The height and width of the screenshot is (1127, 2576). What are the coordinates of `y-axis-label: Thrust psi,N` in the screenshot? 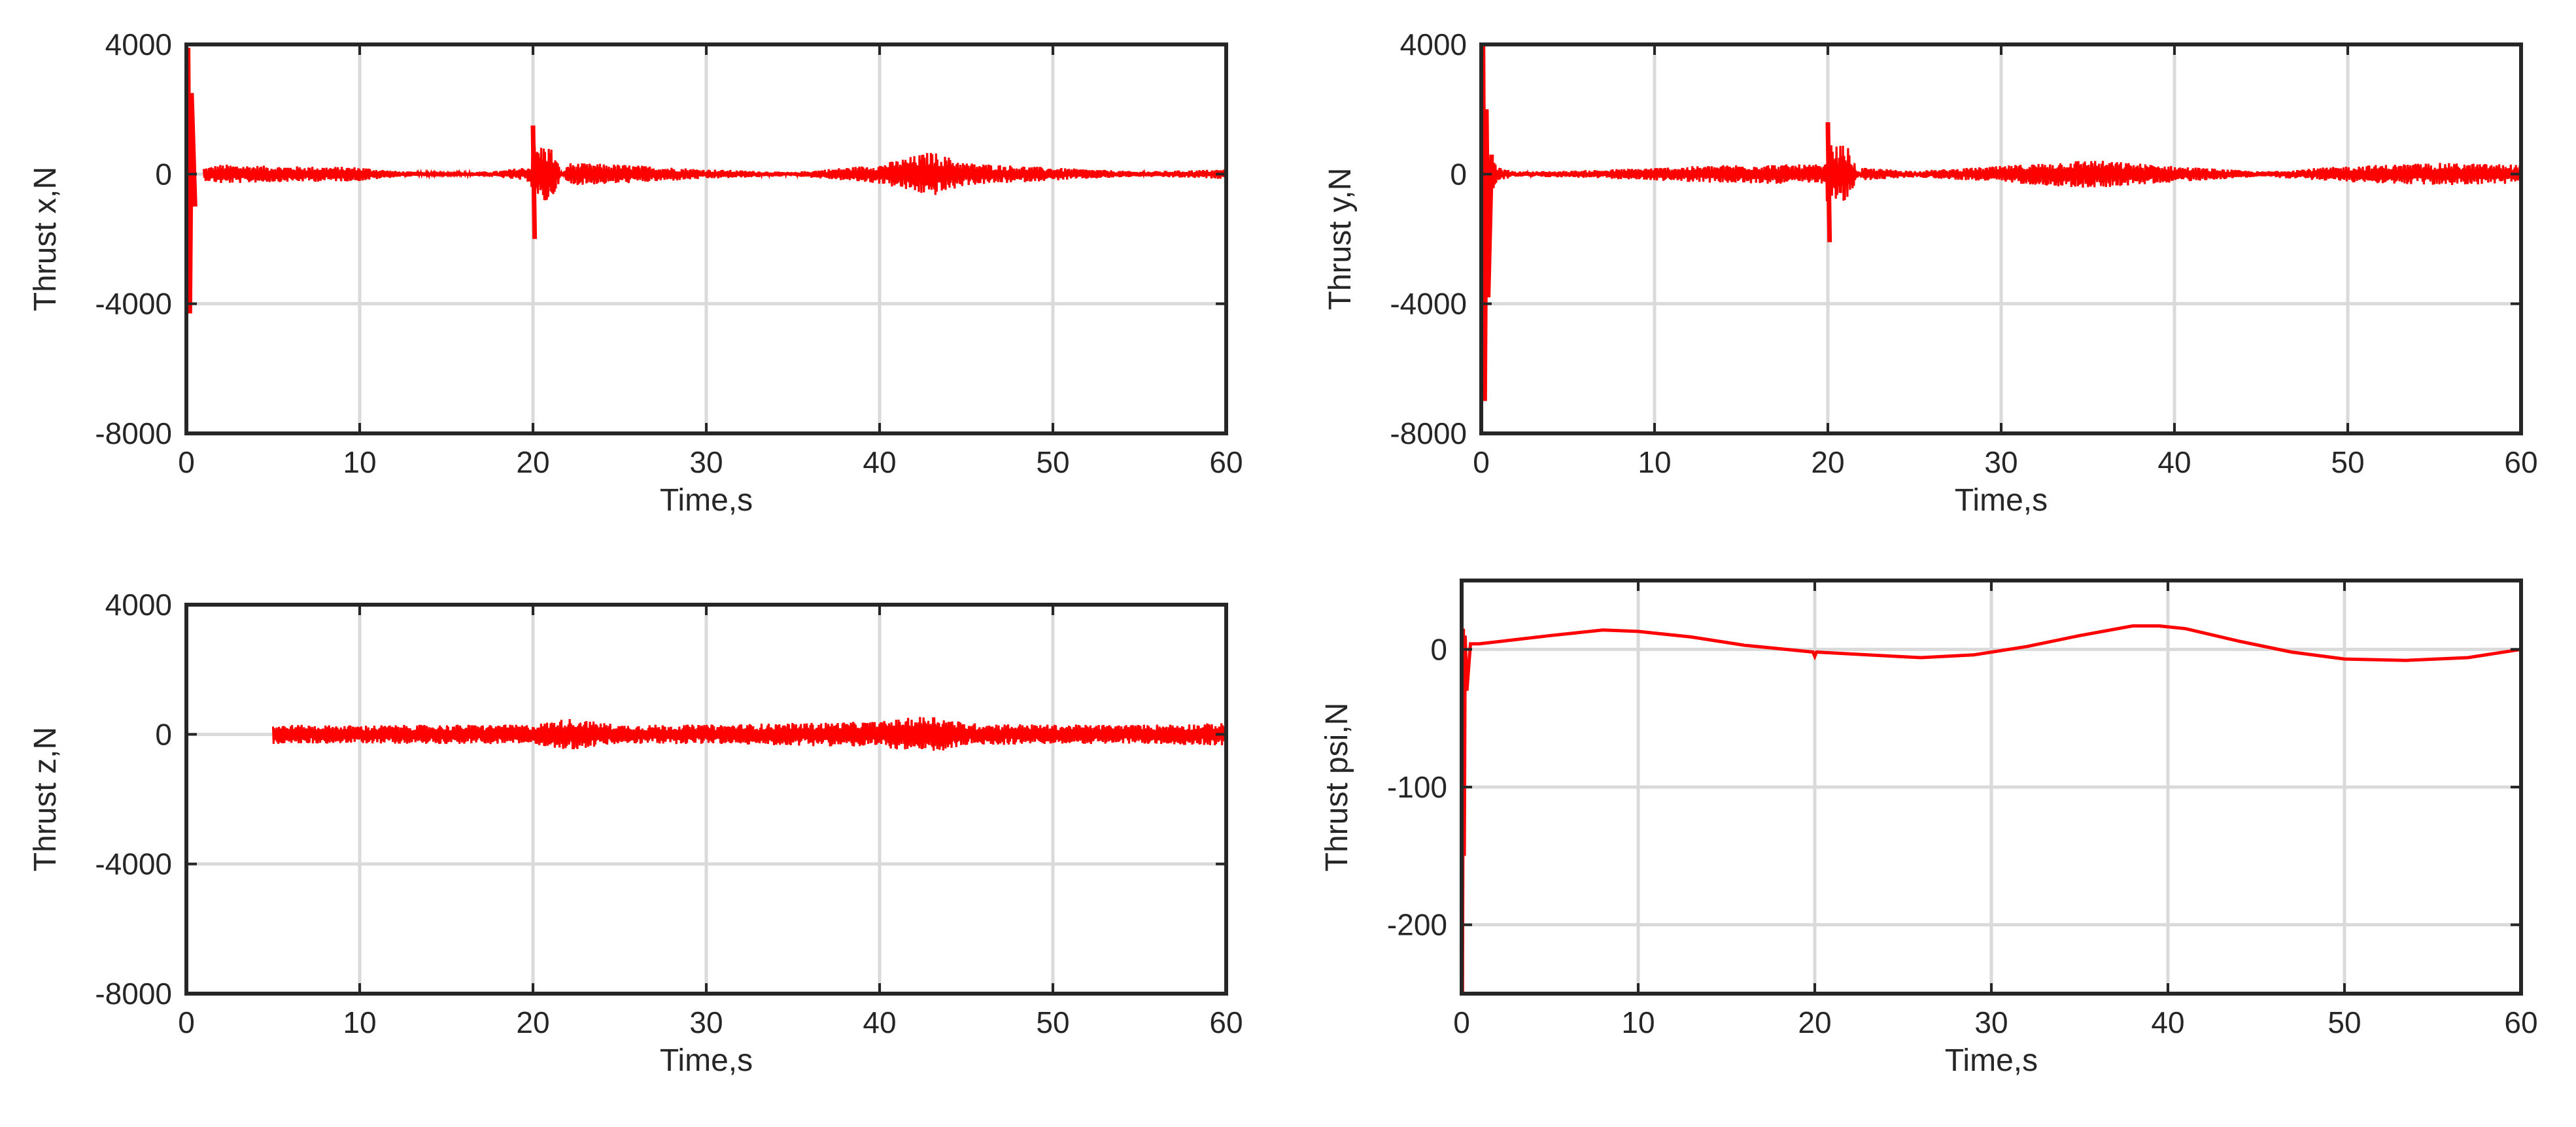 It's located at (1337, 787).